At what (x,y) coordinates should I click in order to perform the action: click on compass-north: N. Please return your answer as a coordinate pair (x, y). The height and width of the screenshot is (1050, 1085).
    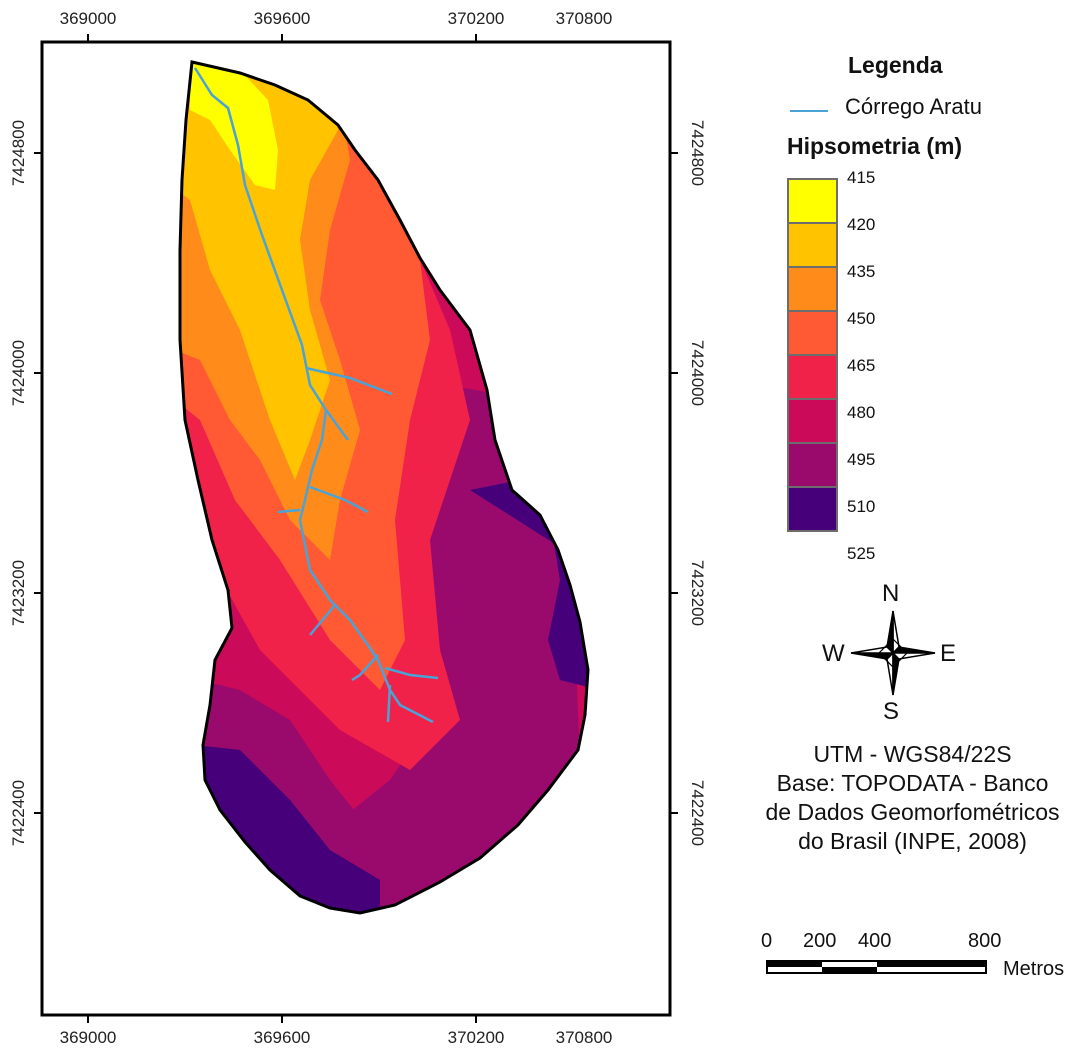
    Looking at the image, I should click on (891, 593).